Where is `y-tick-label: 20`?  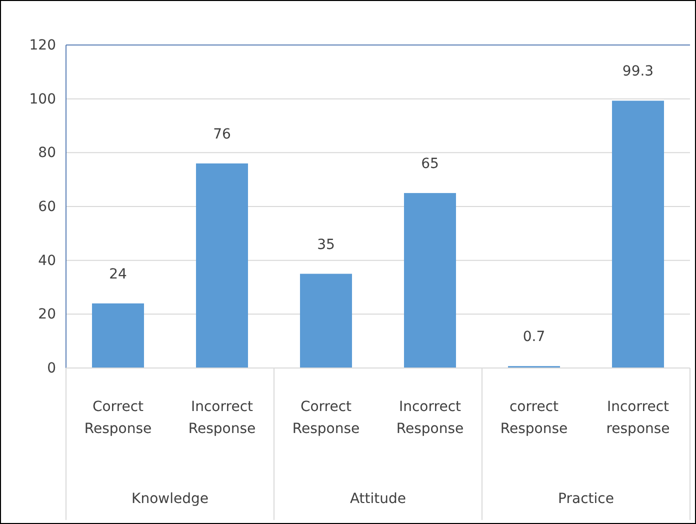
y-tick-label: 20 is located at coordinates (47, 314).